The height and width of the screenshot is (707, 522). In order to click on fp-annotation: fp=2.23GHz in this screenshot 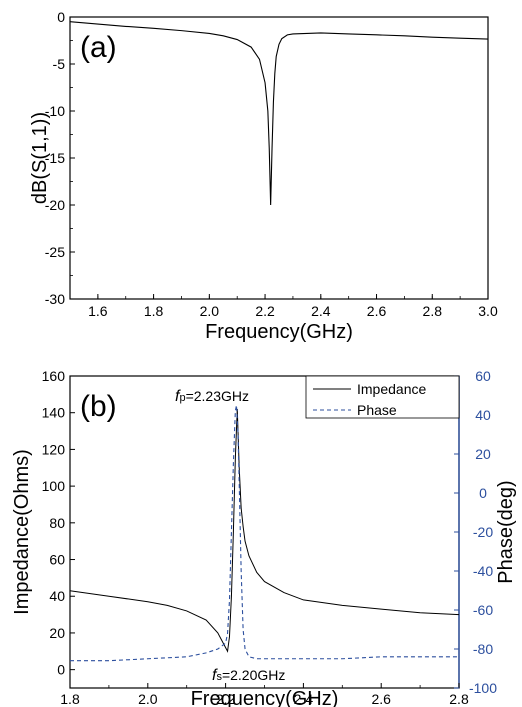, I will do `click(212, 396)`.